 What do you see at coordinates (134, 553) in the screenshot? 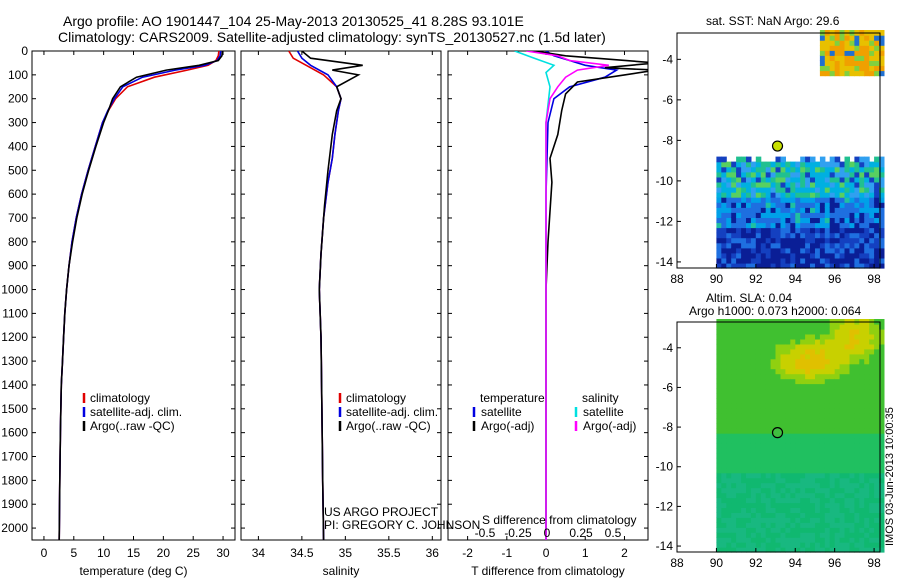
I see `temperature-xtick-label: 15` at bounding box center [134, 553].